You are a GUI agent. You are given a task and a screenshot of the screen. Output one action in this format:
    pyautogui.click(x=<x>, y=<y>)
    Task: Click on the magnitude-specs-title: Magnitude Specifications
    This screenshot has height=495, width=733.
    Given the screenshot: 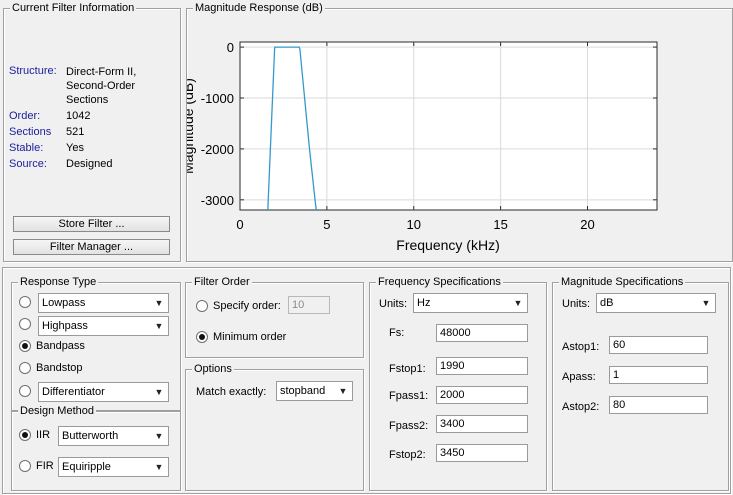 What is the action you would take?
    pyautogui.click(x=622, y=282)
    